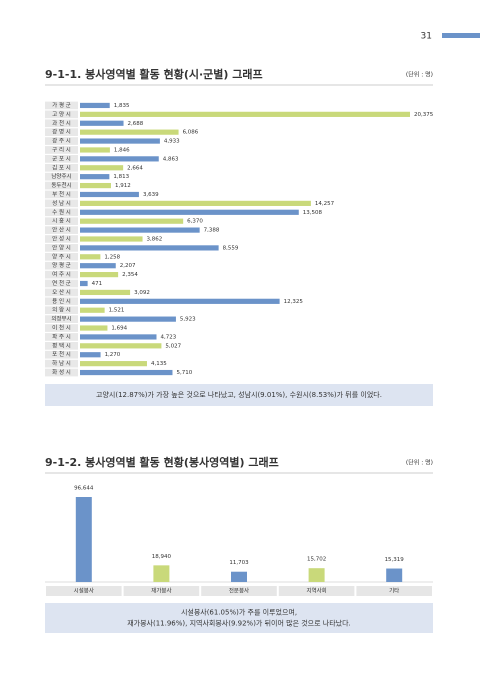 The image size is (480, 683). What do you see at coordinates (113, 355) in the screenshot?
I see `value-label: 1,270` at bounding box center [113, 355].